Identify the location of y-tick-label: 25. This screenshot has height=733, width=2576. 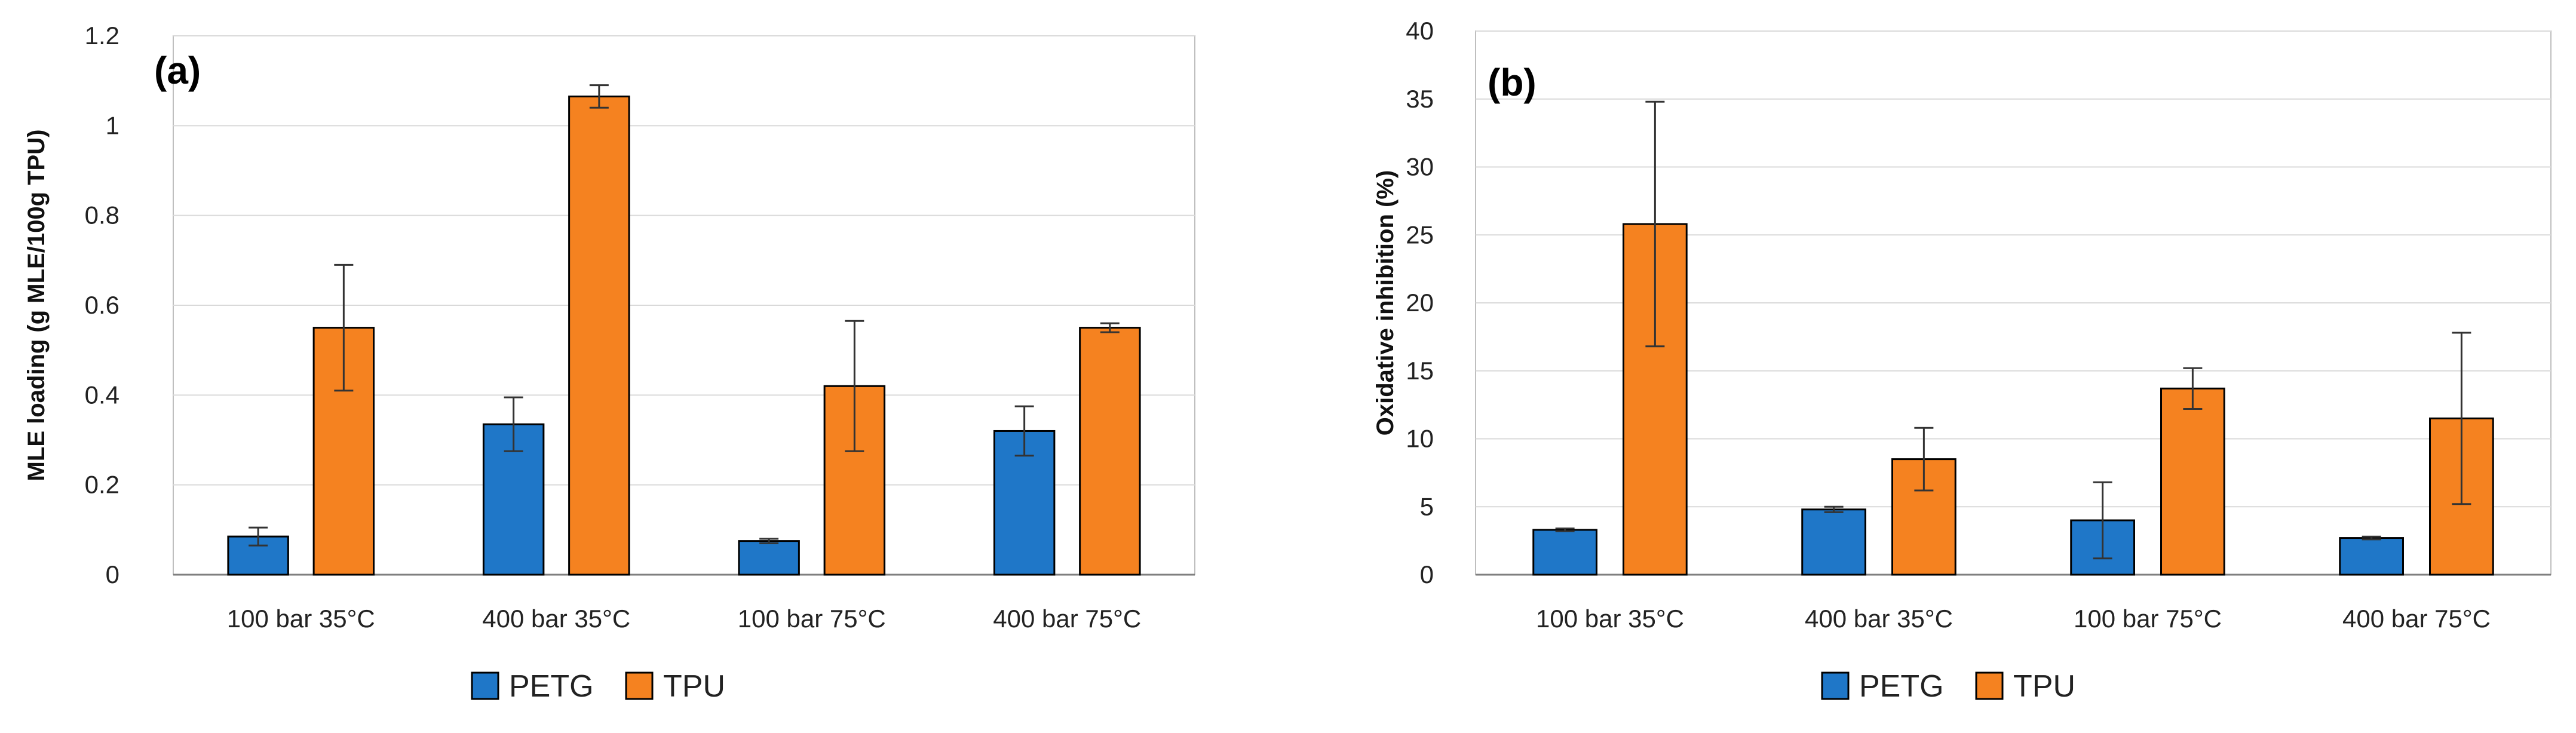
(1420, 234).